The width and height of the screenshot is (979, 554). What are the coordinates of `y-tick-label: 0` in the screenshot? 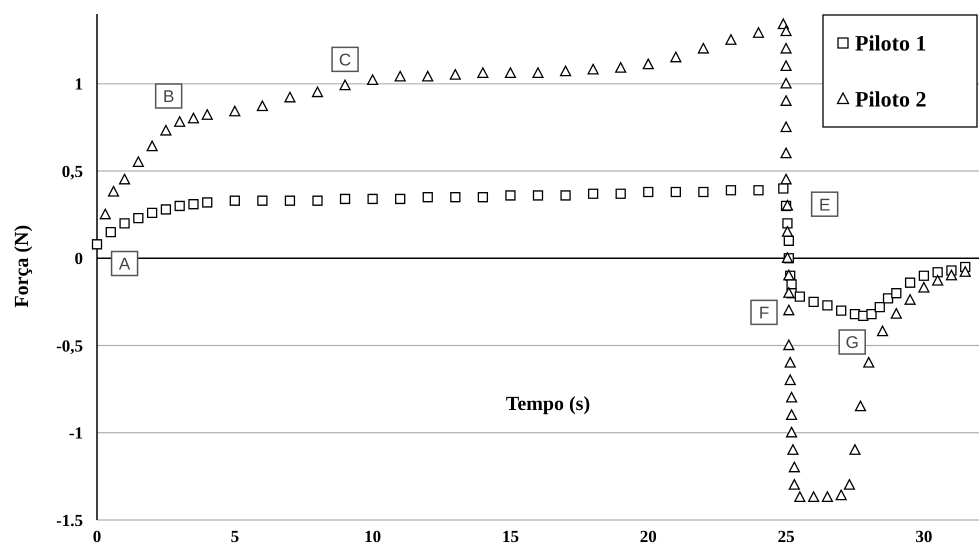 It's located at (78, 258).